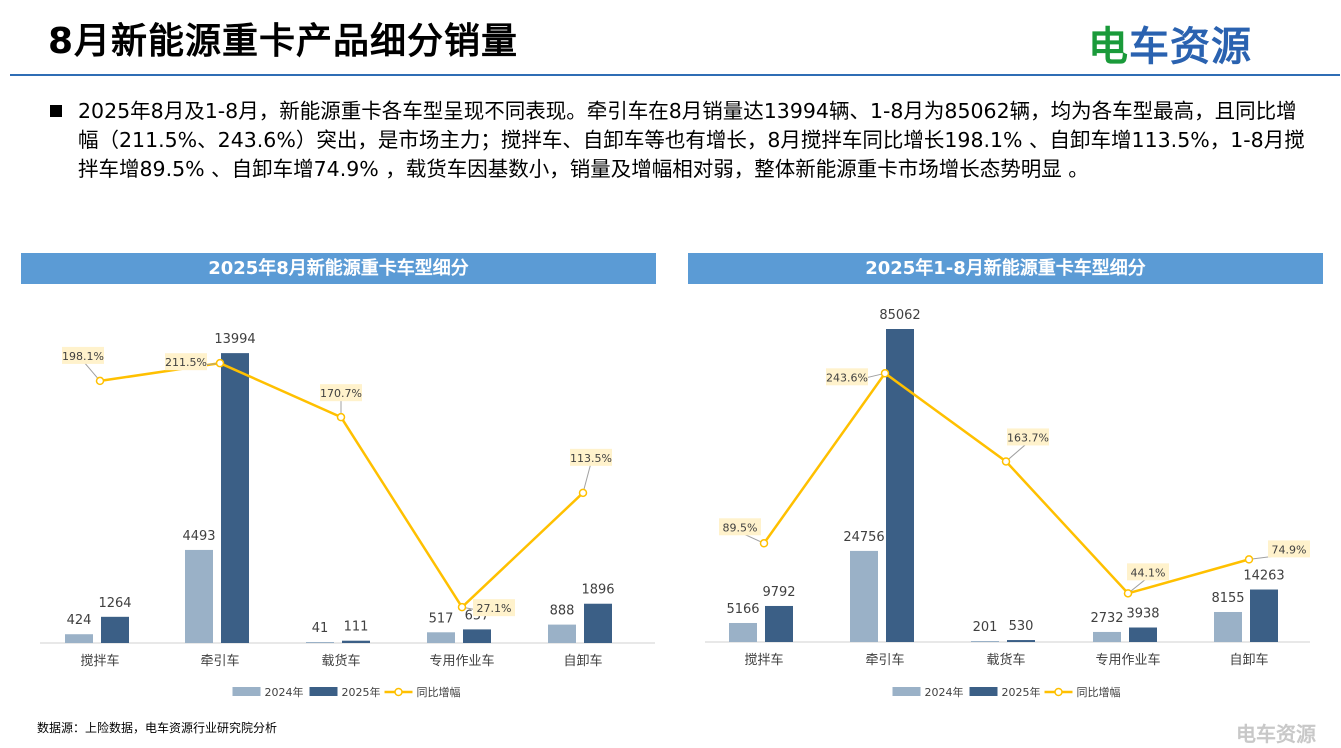 The width and height of the screenshot is (1341, 748). I want to click on growth-label: 89.5%, so click(740, 527).